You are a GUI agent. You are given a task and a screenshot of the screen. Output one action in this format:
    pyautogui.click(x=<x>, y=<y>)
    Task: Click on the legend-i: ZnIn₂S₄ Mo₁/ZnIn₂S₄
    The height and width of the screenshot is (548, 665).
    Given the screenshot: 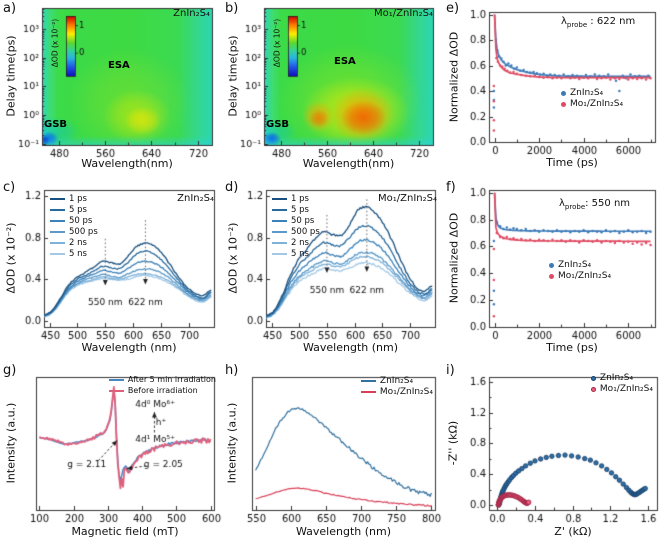 What is the action you would take?
    pyautogui.click(x=621, y=383)
    